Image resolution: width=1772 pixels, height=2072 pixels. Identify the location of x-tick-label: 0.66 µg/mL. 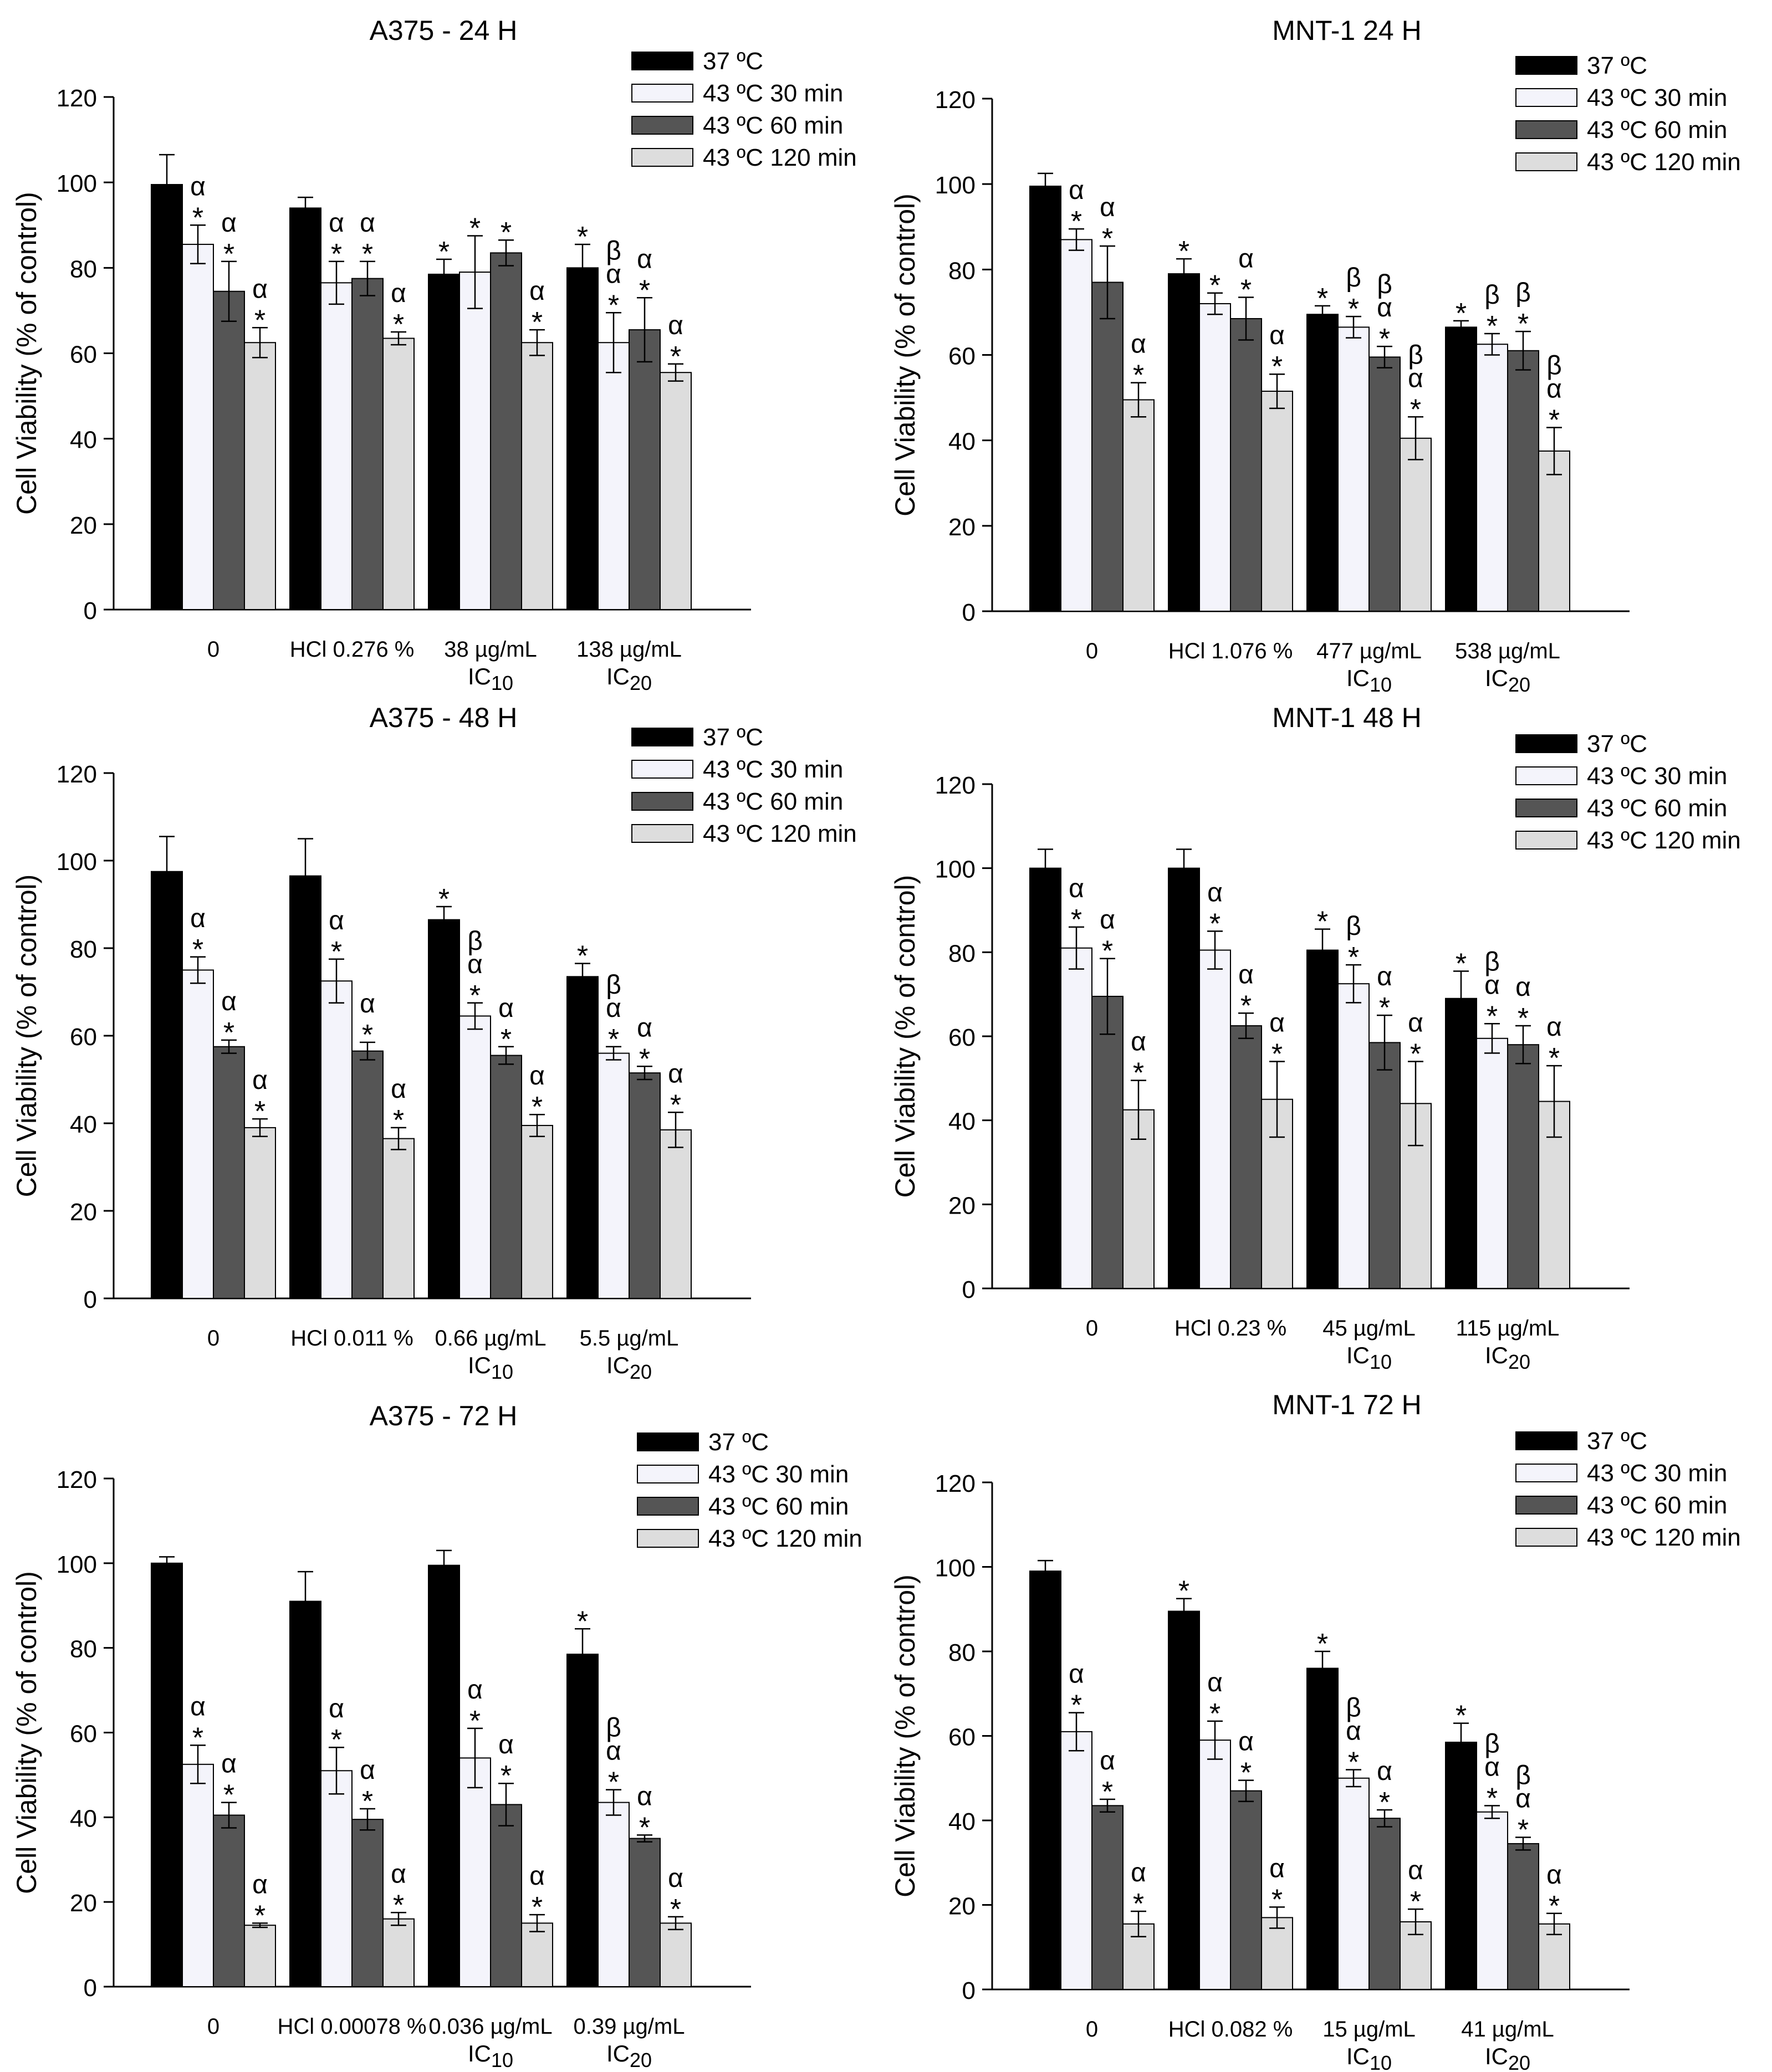
(491, 1338).